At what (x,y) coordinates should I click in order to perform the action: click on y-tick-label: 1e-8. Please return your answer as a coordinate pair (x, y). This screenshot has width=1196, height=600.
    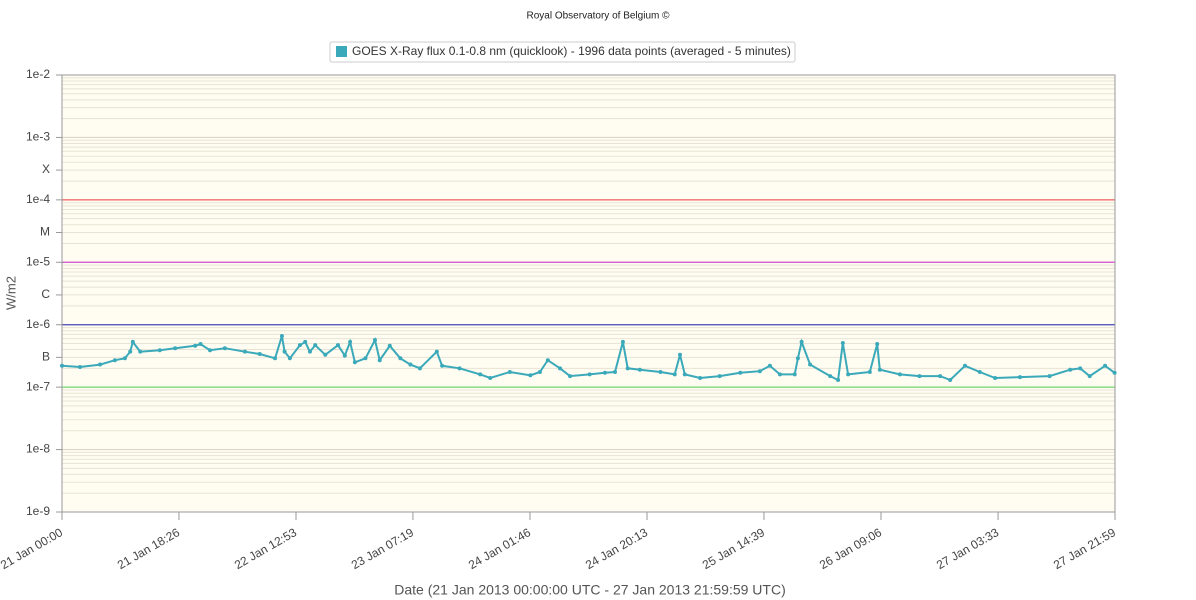
    Looking at the image, I should click on (38, 449).